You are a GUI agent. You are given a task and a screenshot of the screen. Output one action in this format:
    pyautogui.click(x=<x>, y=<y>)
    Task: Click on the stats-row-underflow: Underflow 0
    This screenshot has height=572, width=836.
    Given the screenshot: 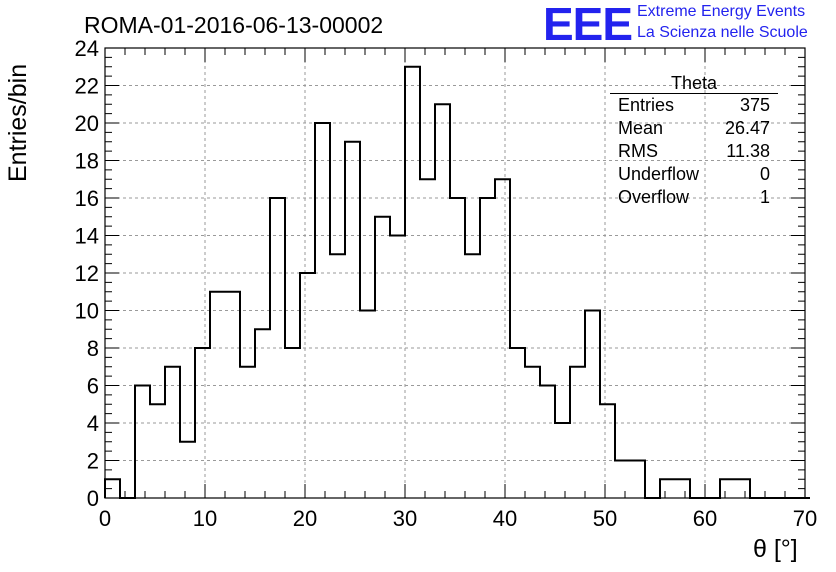 What is the action you would take?
    pyautogui.click(x=694, y=174)
    